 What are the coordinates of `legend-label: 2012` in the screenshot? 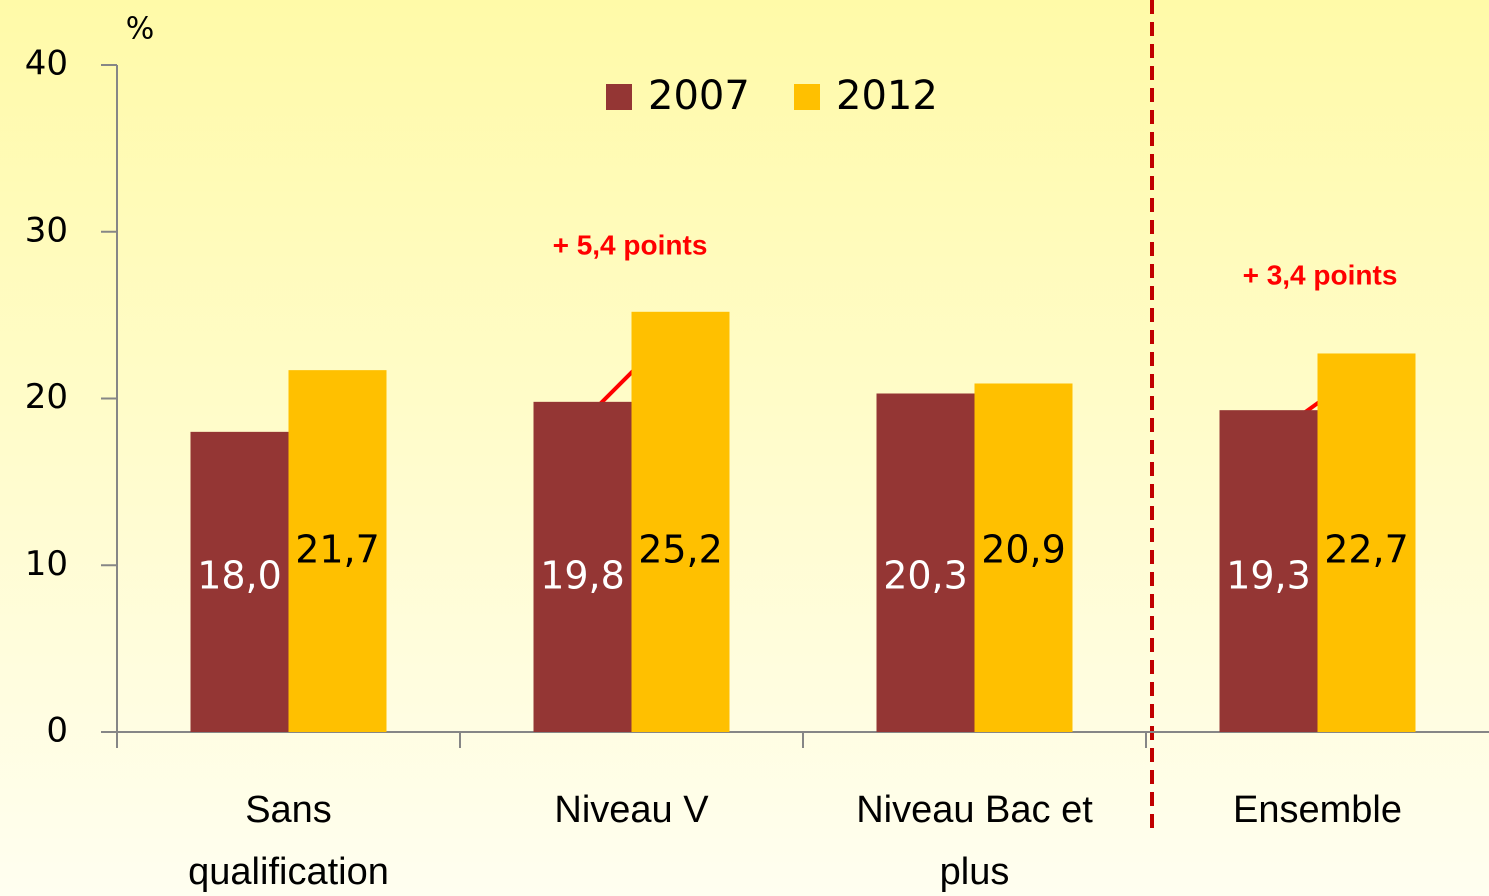 It's located at (887, 96).